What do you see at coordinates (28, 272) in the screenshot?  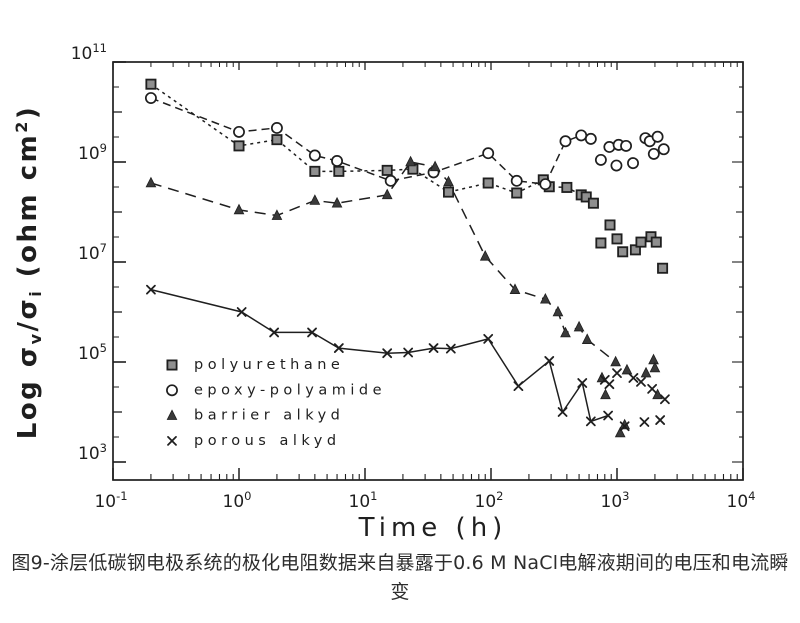 I see `y-axis-title: Log σv/σi (ohm cm2)` at bounding box center [28, 272].